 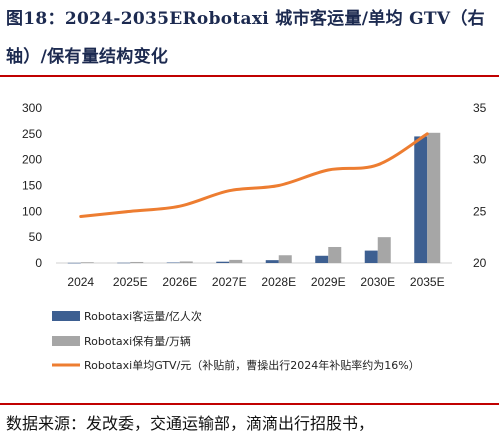 What do you see at coordinates (252, 365) in the screenshot?
I see `legend-label: Robotaxi单均GTV/元（补贴前，曹操出行2024年补贴率约为16%）` at bounding box center [252, 365].